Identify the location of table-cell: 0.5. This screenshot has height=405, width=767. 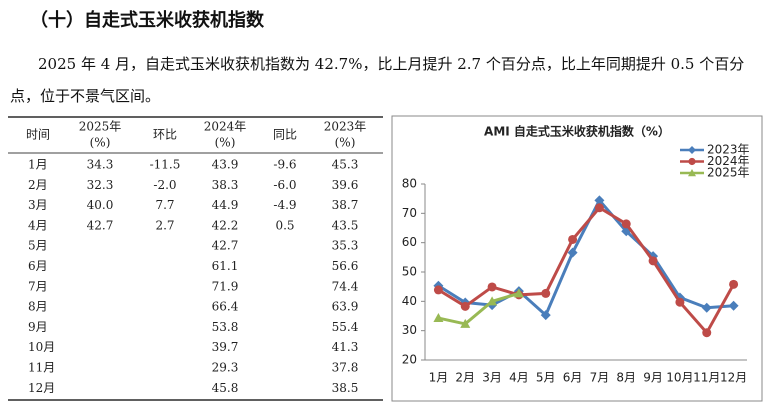
(284, 225).